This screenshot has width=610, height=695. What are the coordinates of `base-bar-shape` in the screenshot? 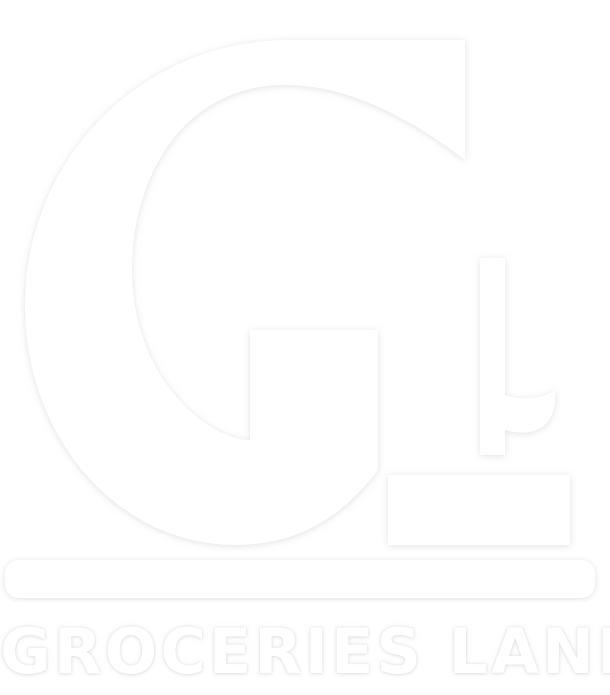 It's located at (300, 579).